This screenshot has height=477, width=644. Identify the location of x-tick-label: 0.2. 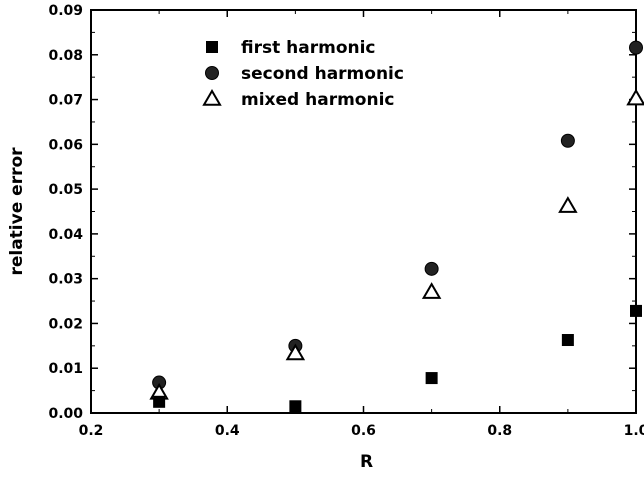
(91, 431).